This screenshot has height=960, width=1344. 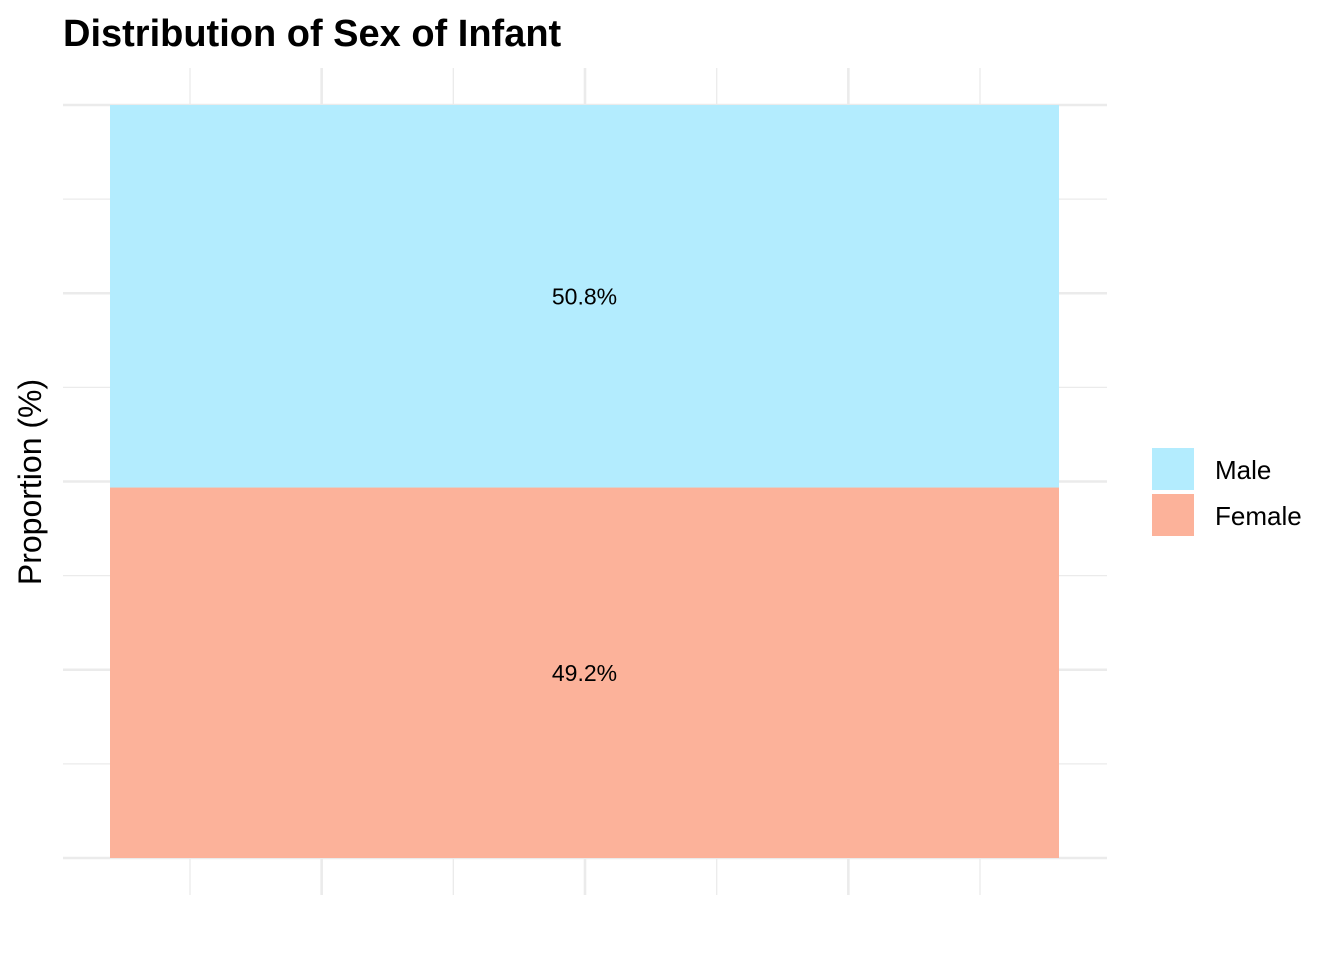 What do you see at coordinates (1258, 516) in the screenshot?
I see `legend-label-female: Female` at bounding box center [1258, 516].